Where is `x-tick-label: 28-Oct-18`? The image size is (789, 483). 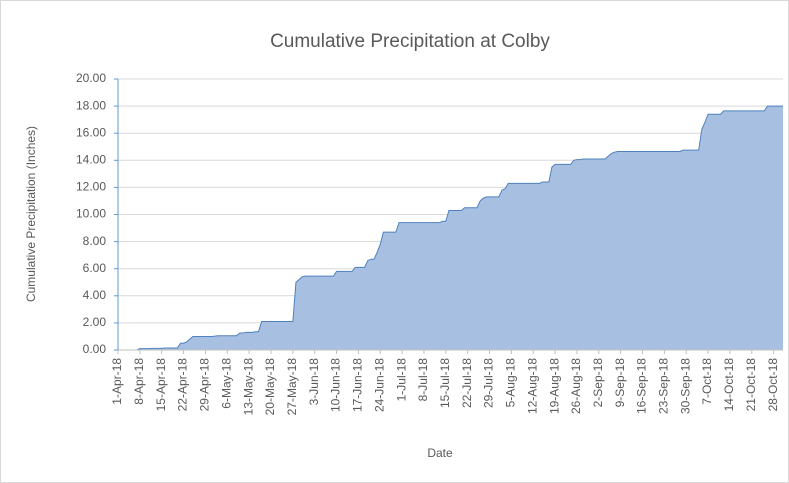 x-tick-label: 28-Oct-18 is located at coordinates (773, 385).